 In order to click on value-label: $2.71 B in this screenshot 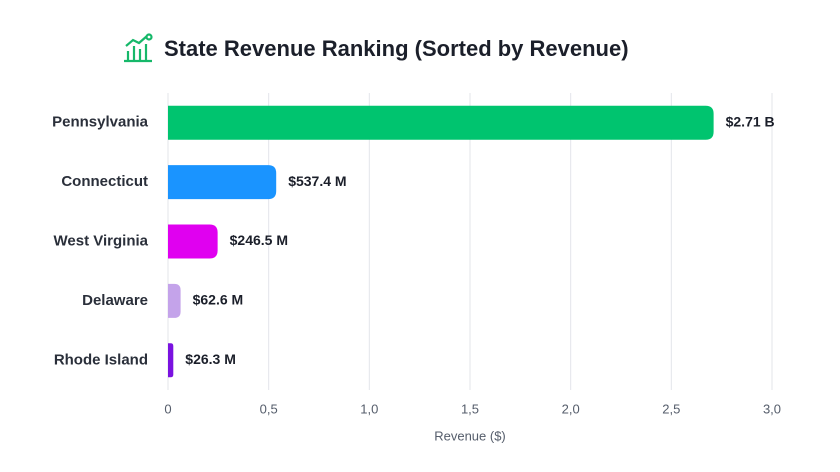, I will do `click(750, 121)`.